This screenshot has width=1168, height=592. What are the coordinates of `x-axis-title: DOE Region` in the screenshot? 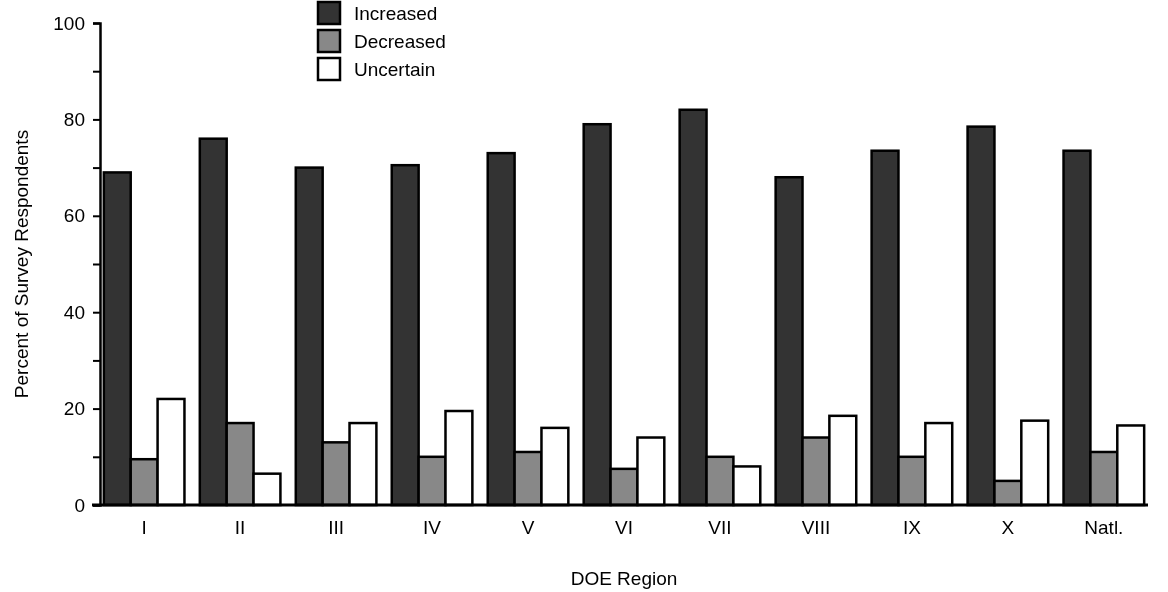 It's located at (624, 578).